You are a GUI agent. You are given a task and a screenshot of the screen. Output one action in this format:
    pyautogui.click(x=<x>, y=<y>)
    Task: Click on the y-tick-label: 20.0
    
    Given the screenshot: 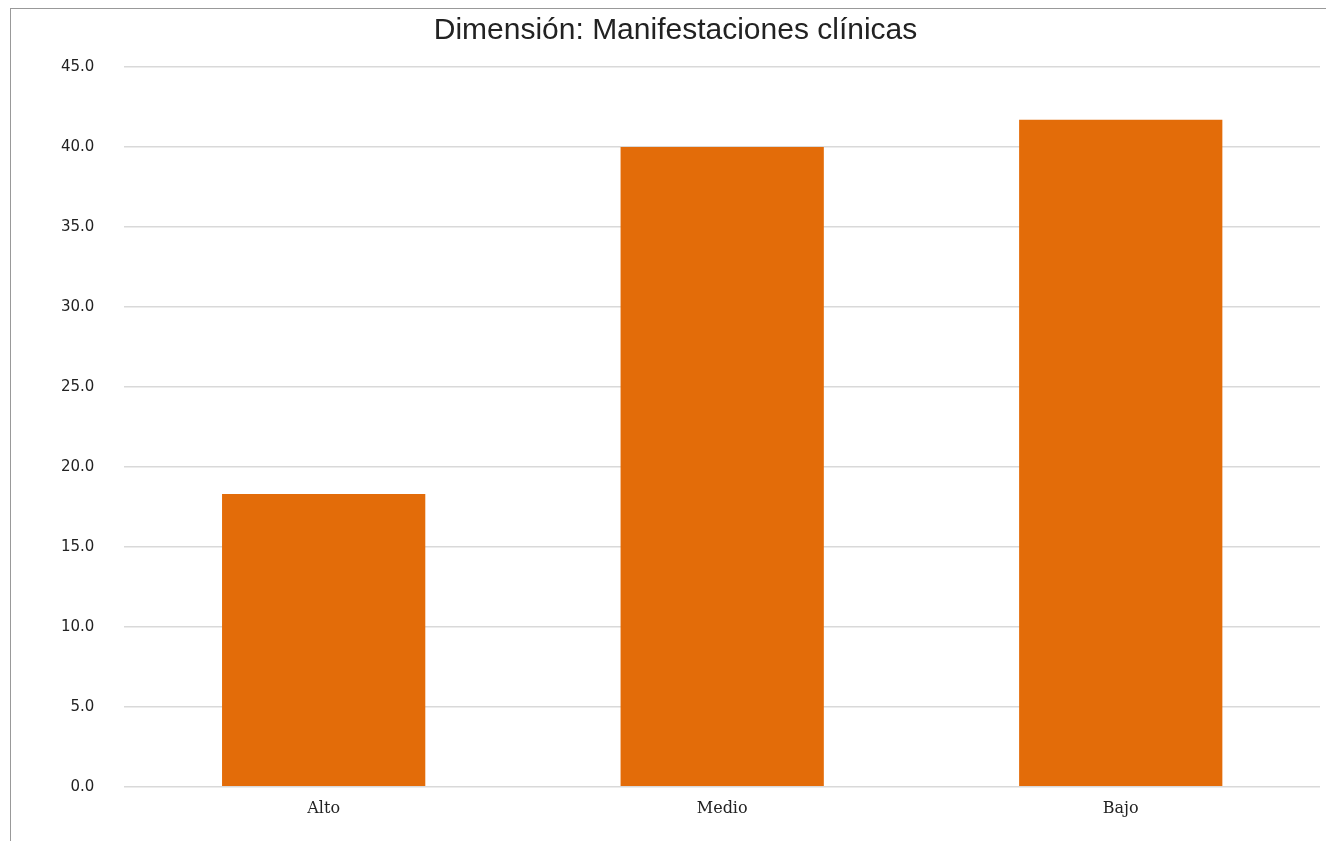 What is the action you would take?
    pyautogui.click(x=77, y=465)
    